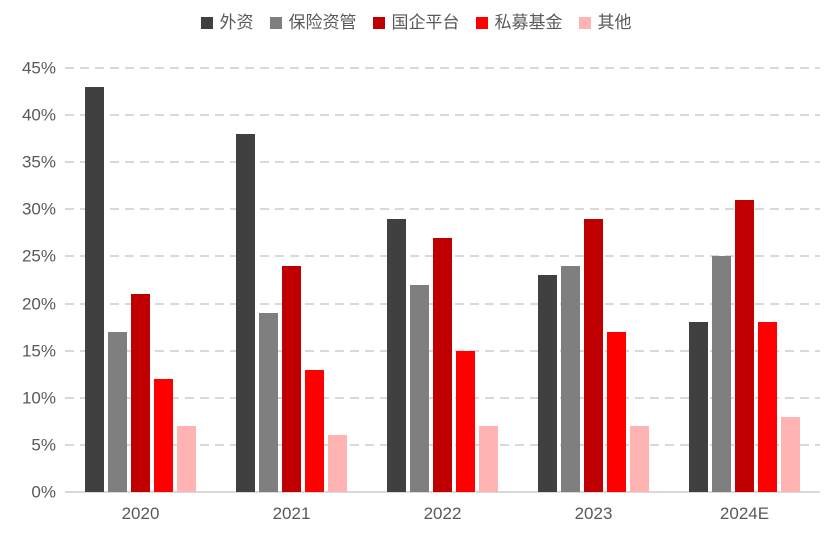 This screenshot has height=538, width=832. Describe the element at coordinates (140, 393) in the screenshot. I see `bar-国企平台-2020` at that location.